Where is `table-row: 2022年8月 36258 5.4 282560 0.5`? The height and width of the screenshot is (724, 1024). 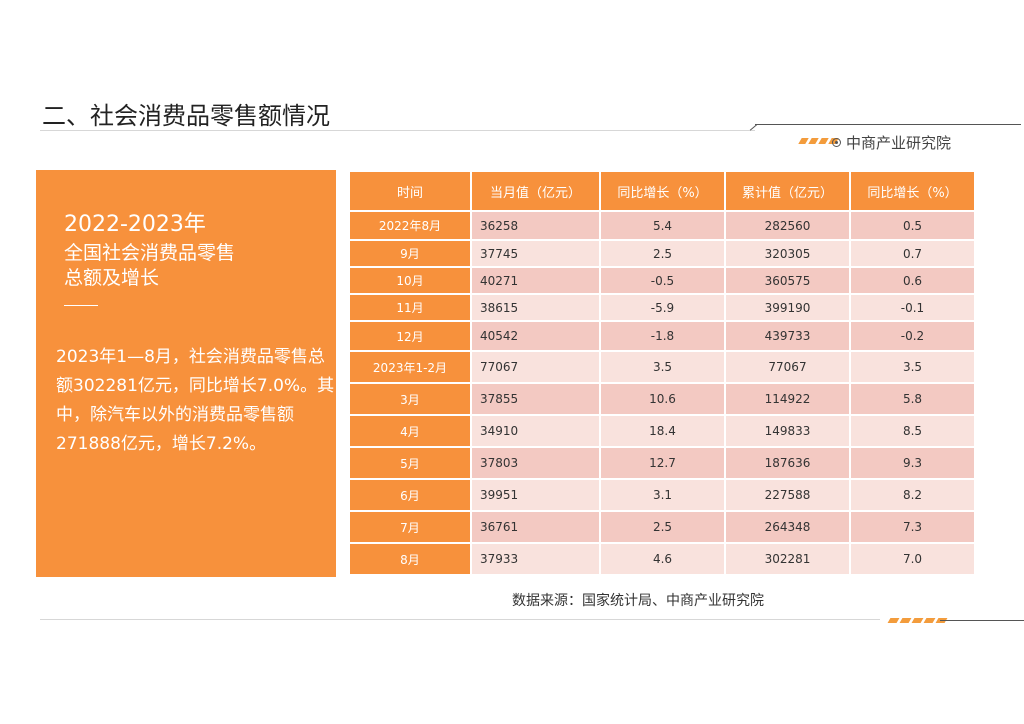 table-row: 2022年8月 36258 5.4 282560 0.5 is located at coordinates (662, 225).